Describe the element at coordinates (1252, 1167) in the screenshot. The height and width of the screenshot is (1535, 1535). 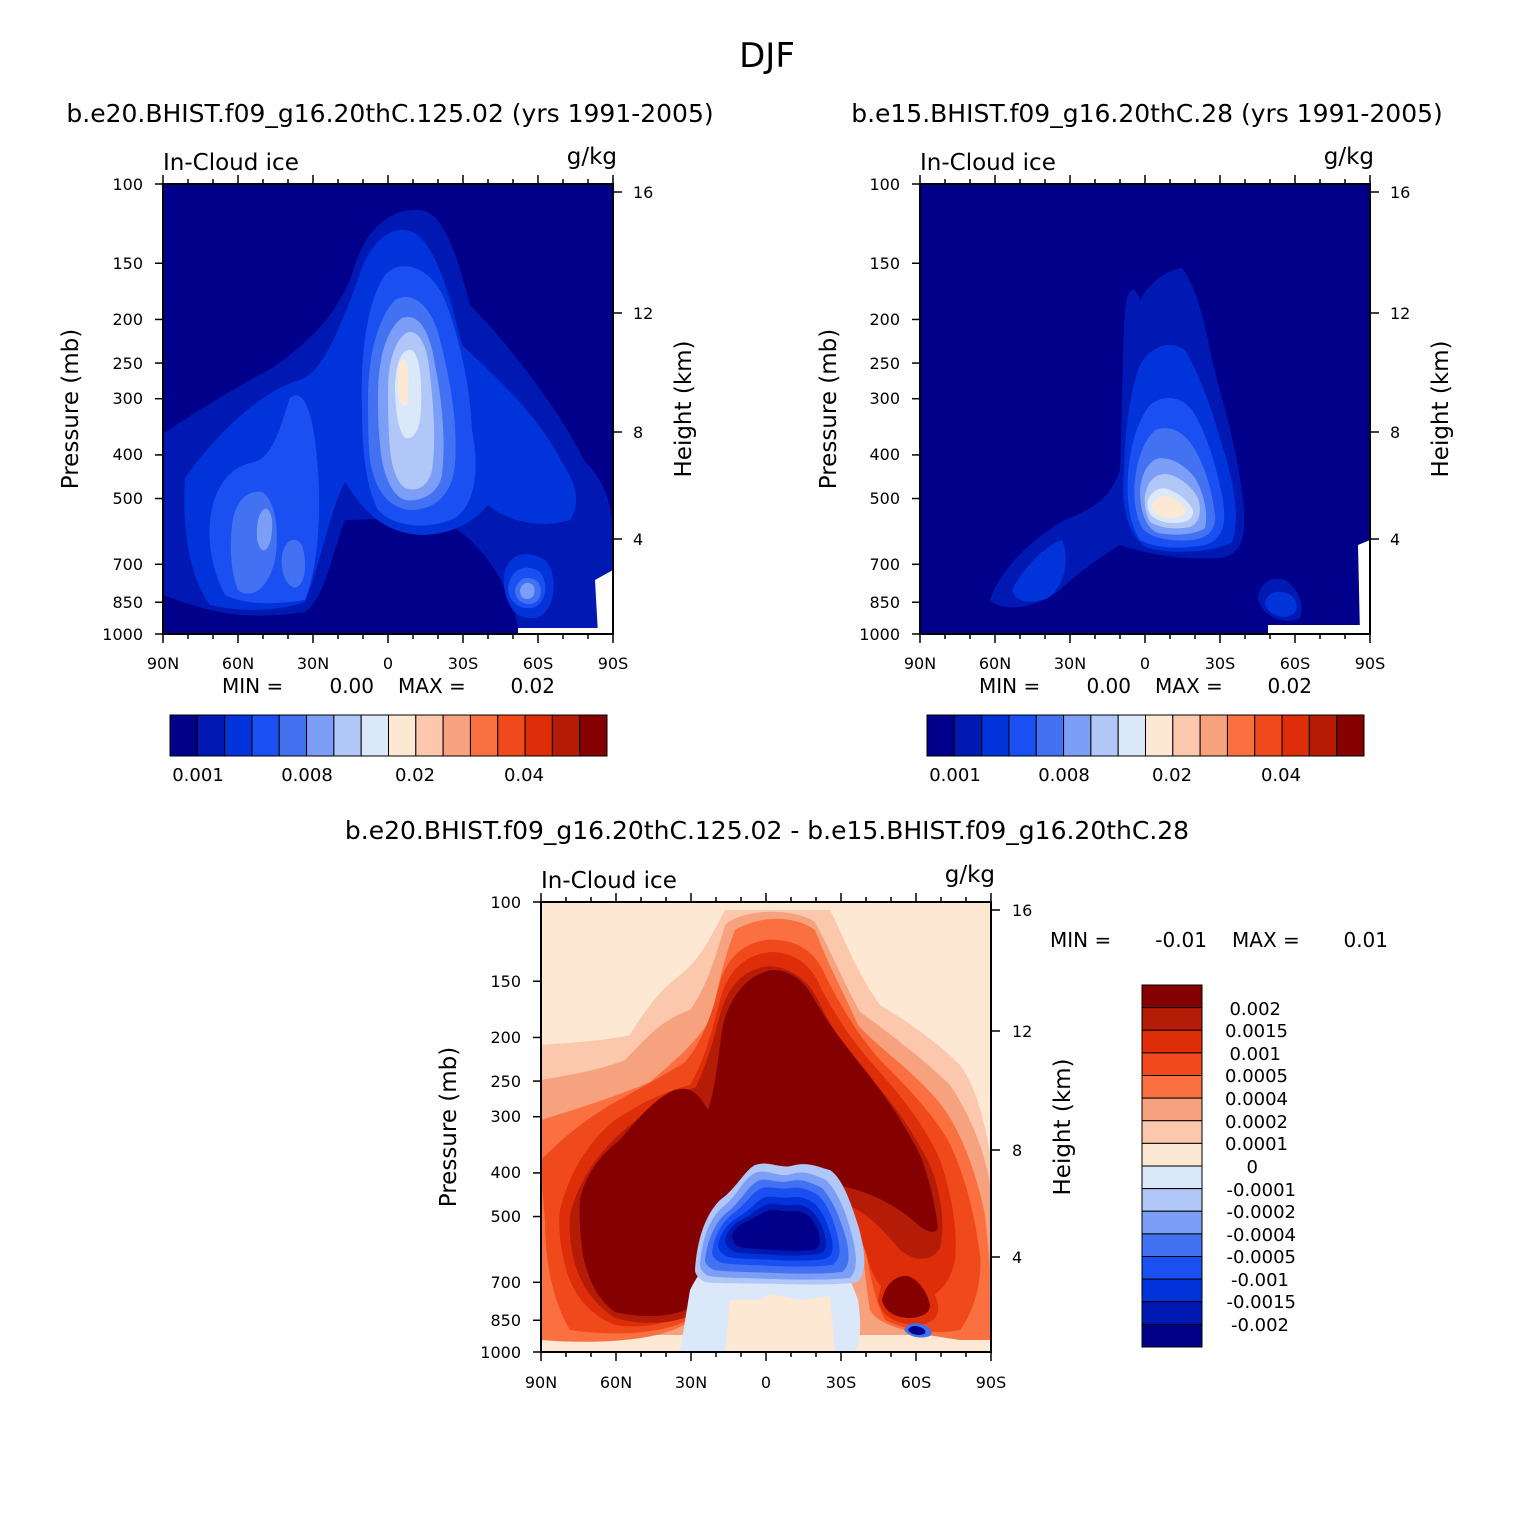
I see `panel-3-cbar-label-7: 0` at that location.